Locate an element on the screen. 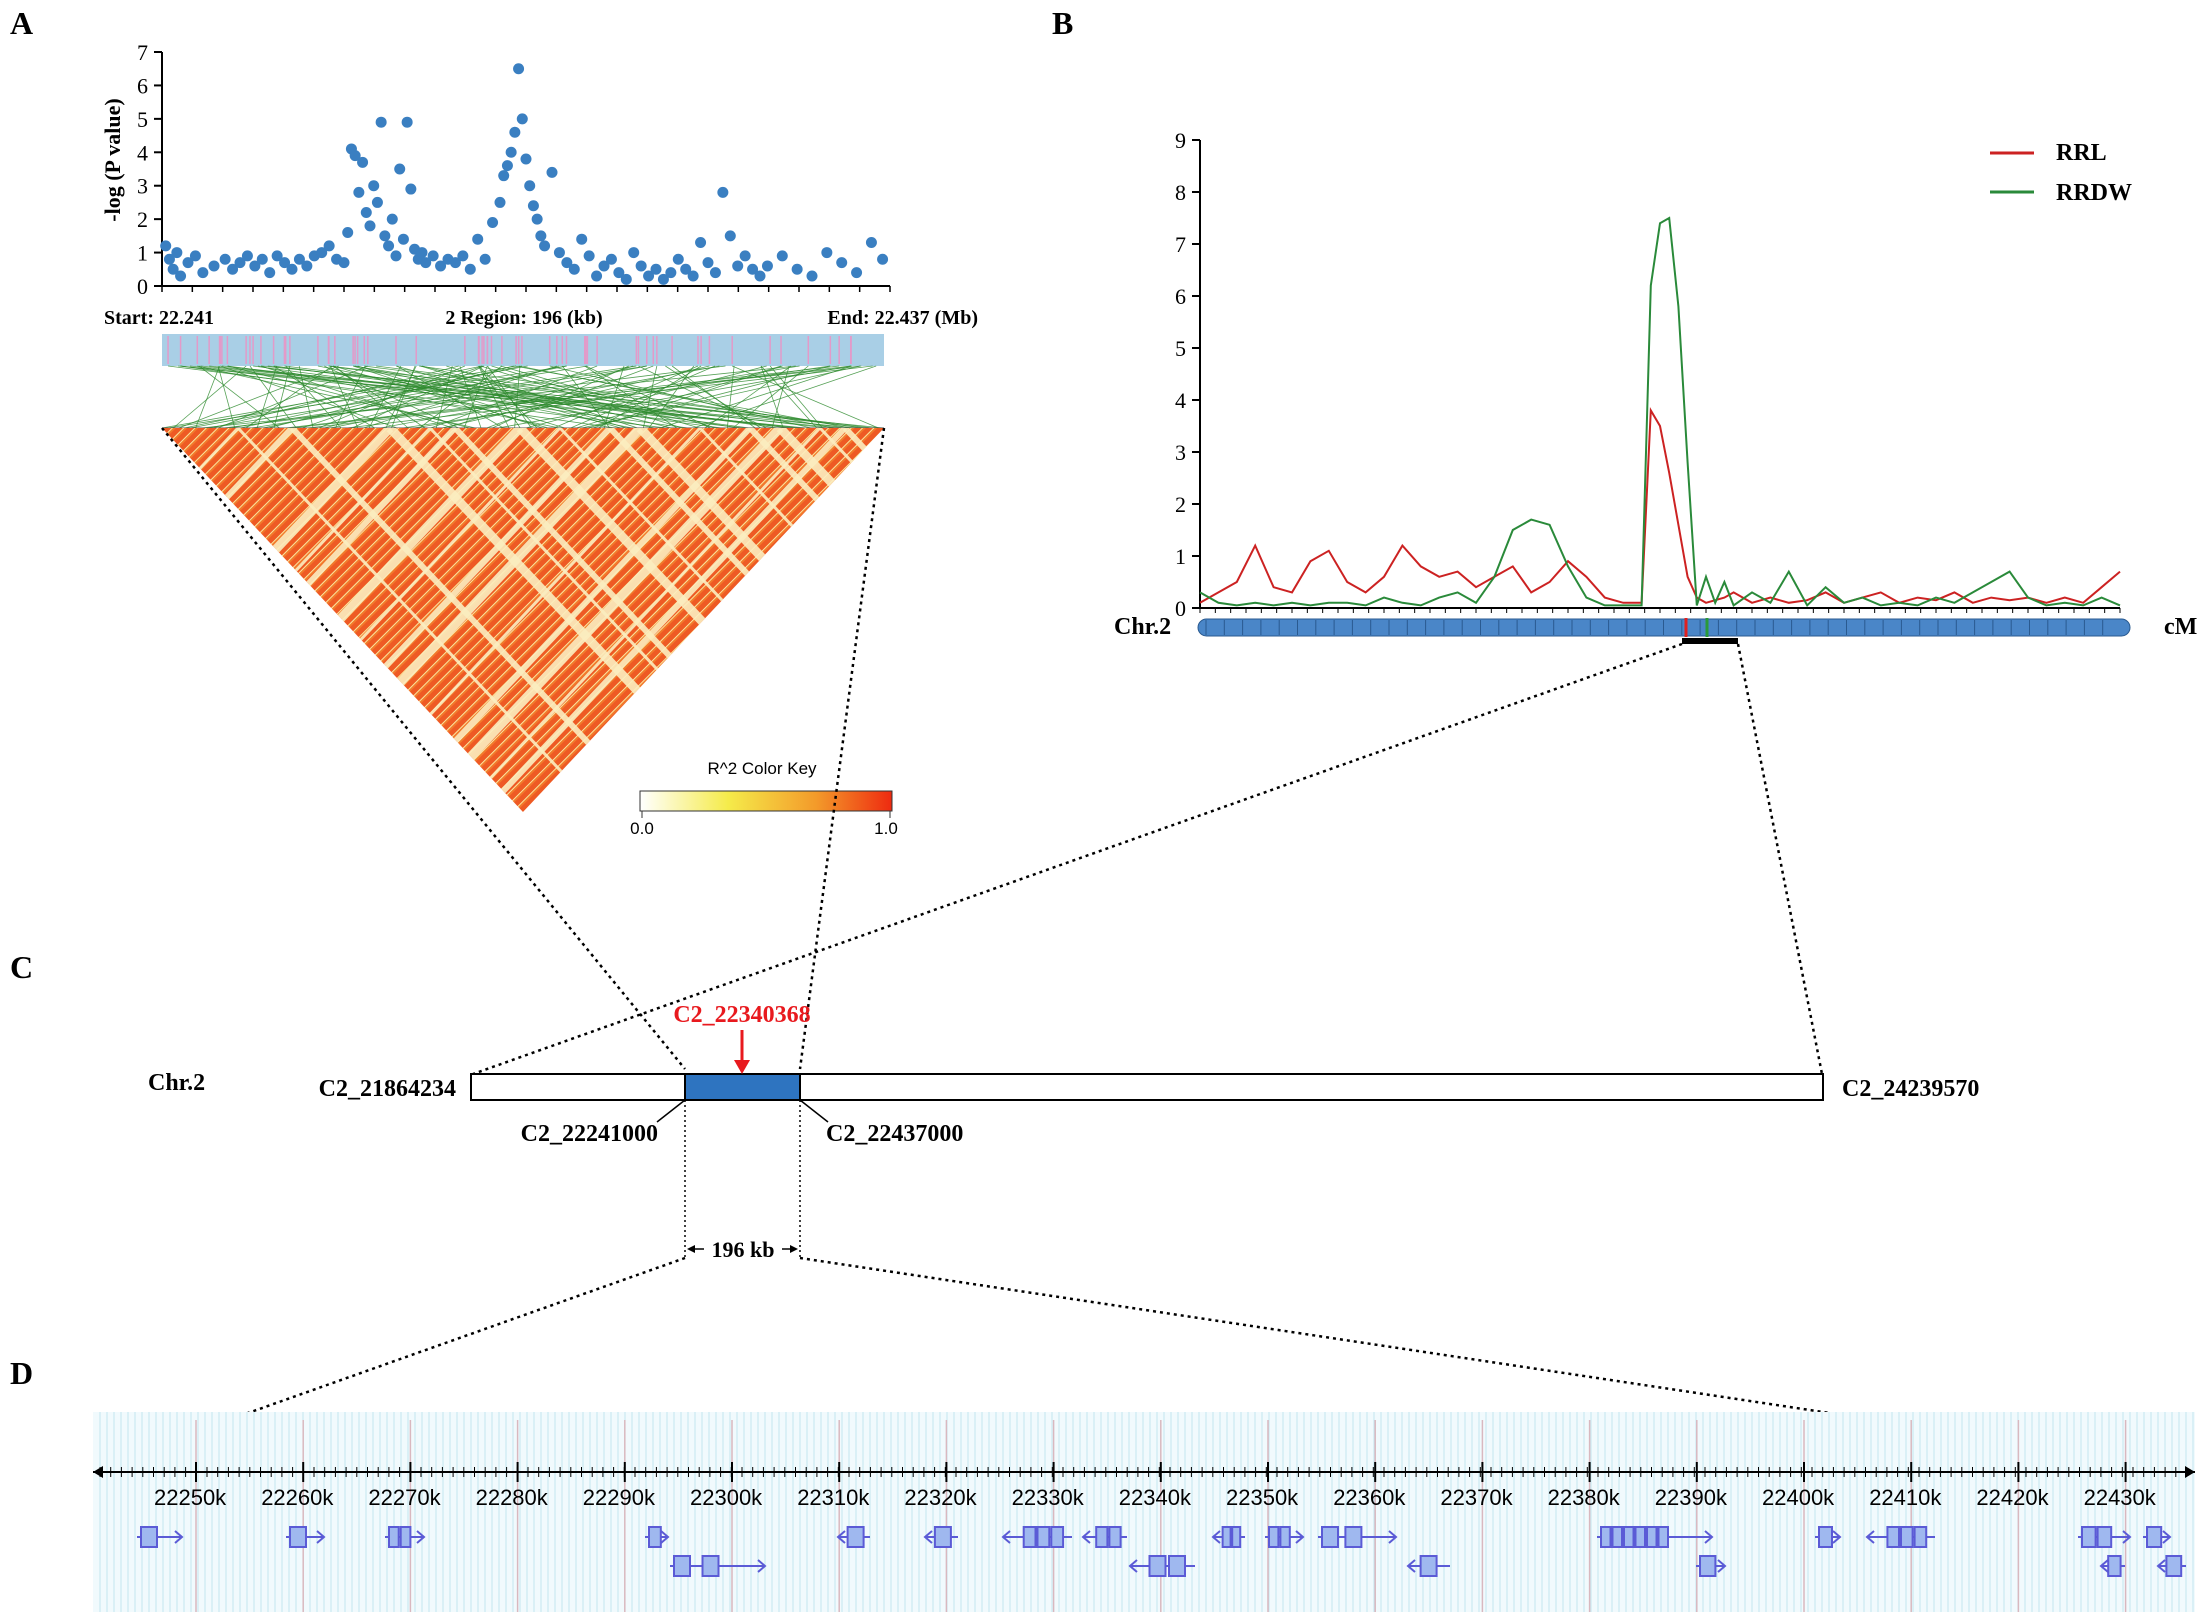 This screenshot has height=1613, width=2206. panel-b-lod-plot: 0 1 2 3 4 5 6 7 8 9 RRL RRDW is located at coordinates (1653, 374).